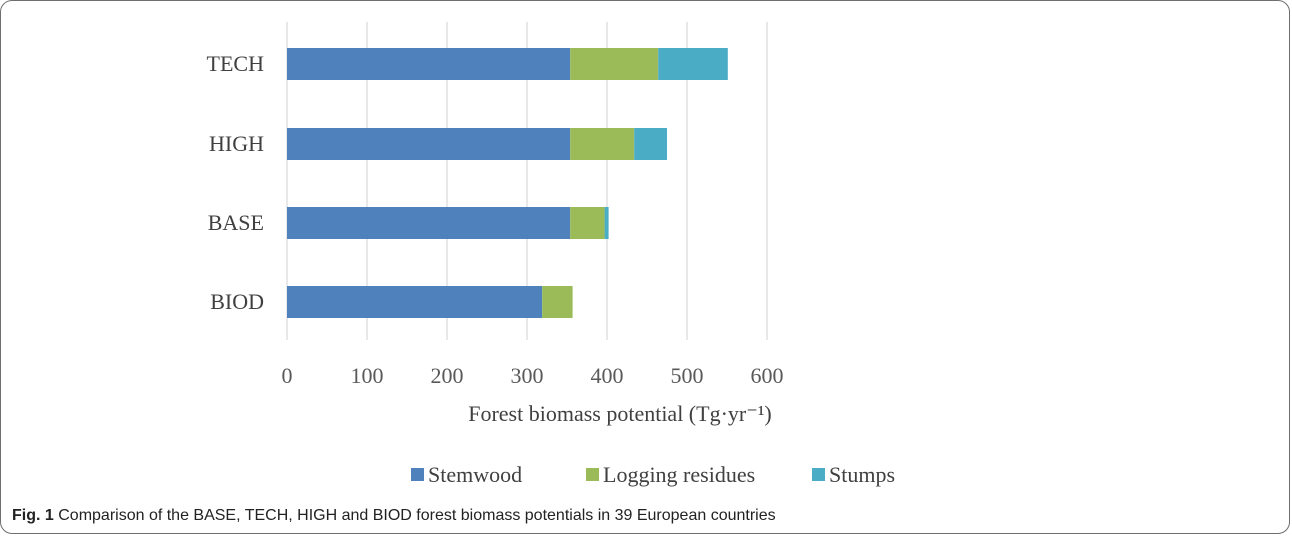 The height and width of the screenshot is (536, 1292). What do you see at coordinates (236, 182) in the screenshot?
I see `y-axis-labels: TECH HIGH BASE BIOD` at bounding box center [236, 182].